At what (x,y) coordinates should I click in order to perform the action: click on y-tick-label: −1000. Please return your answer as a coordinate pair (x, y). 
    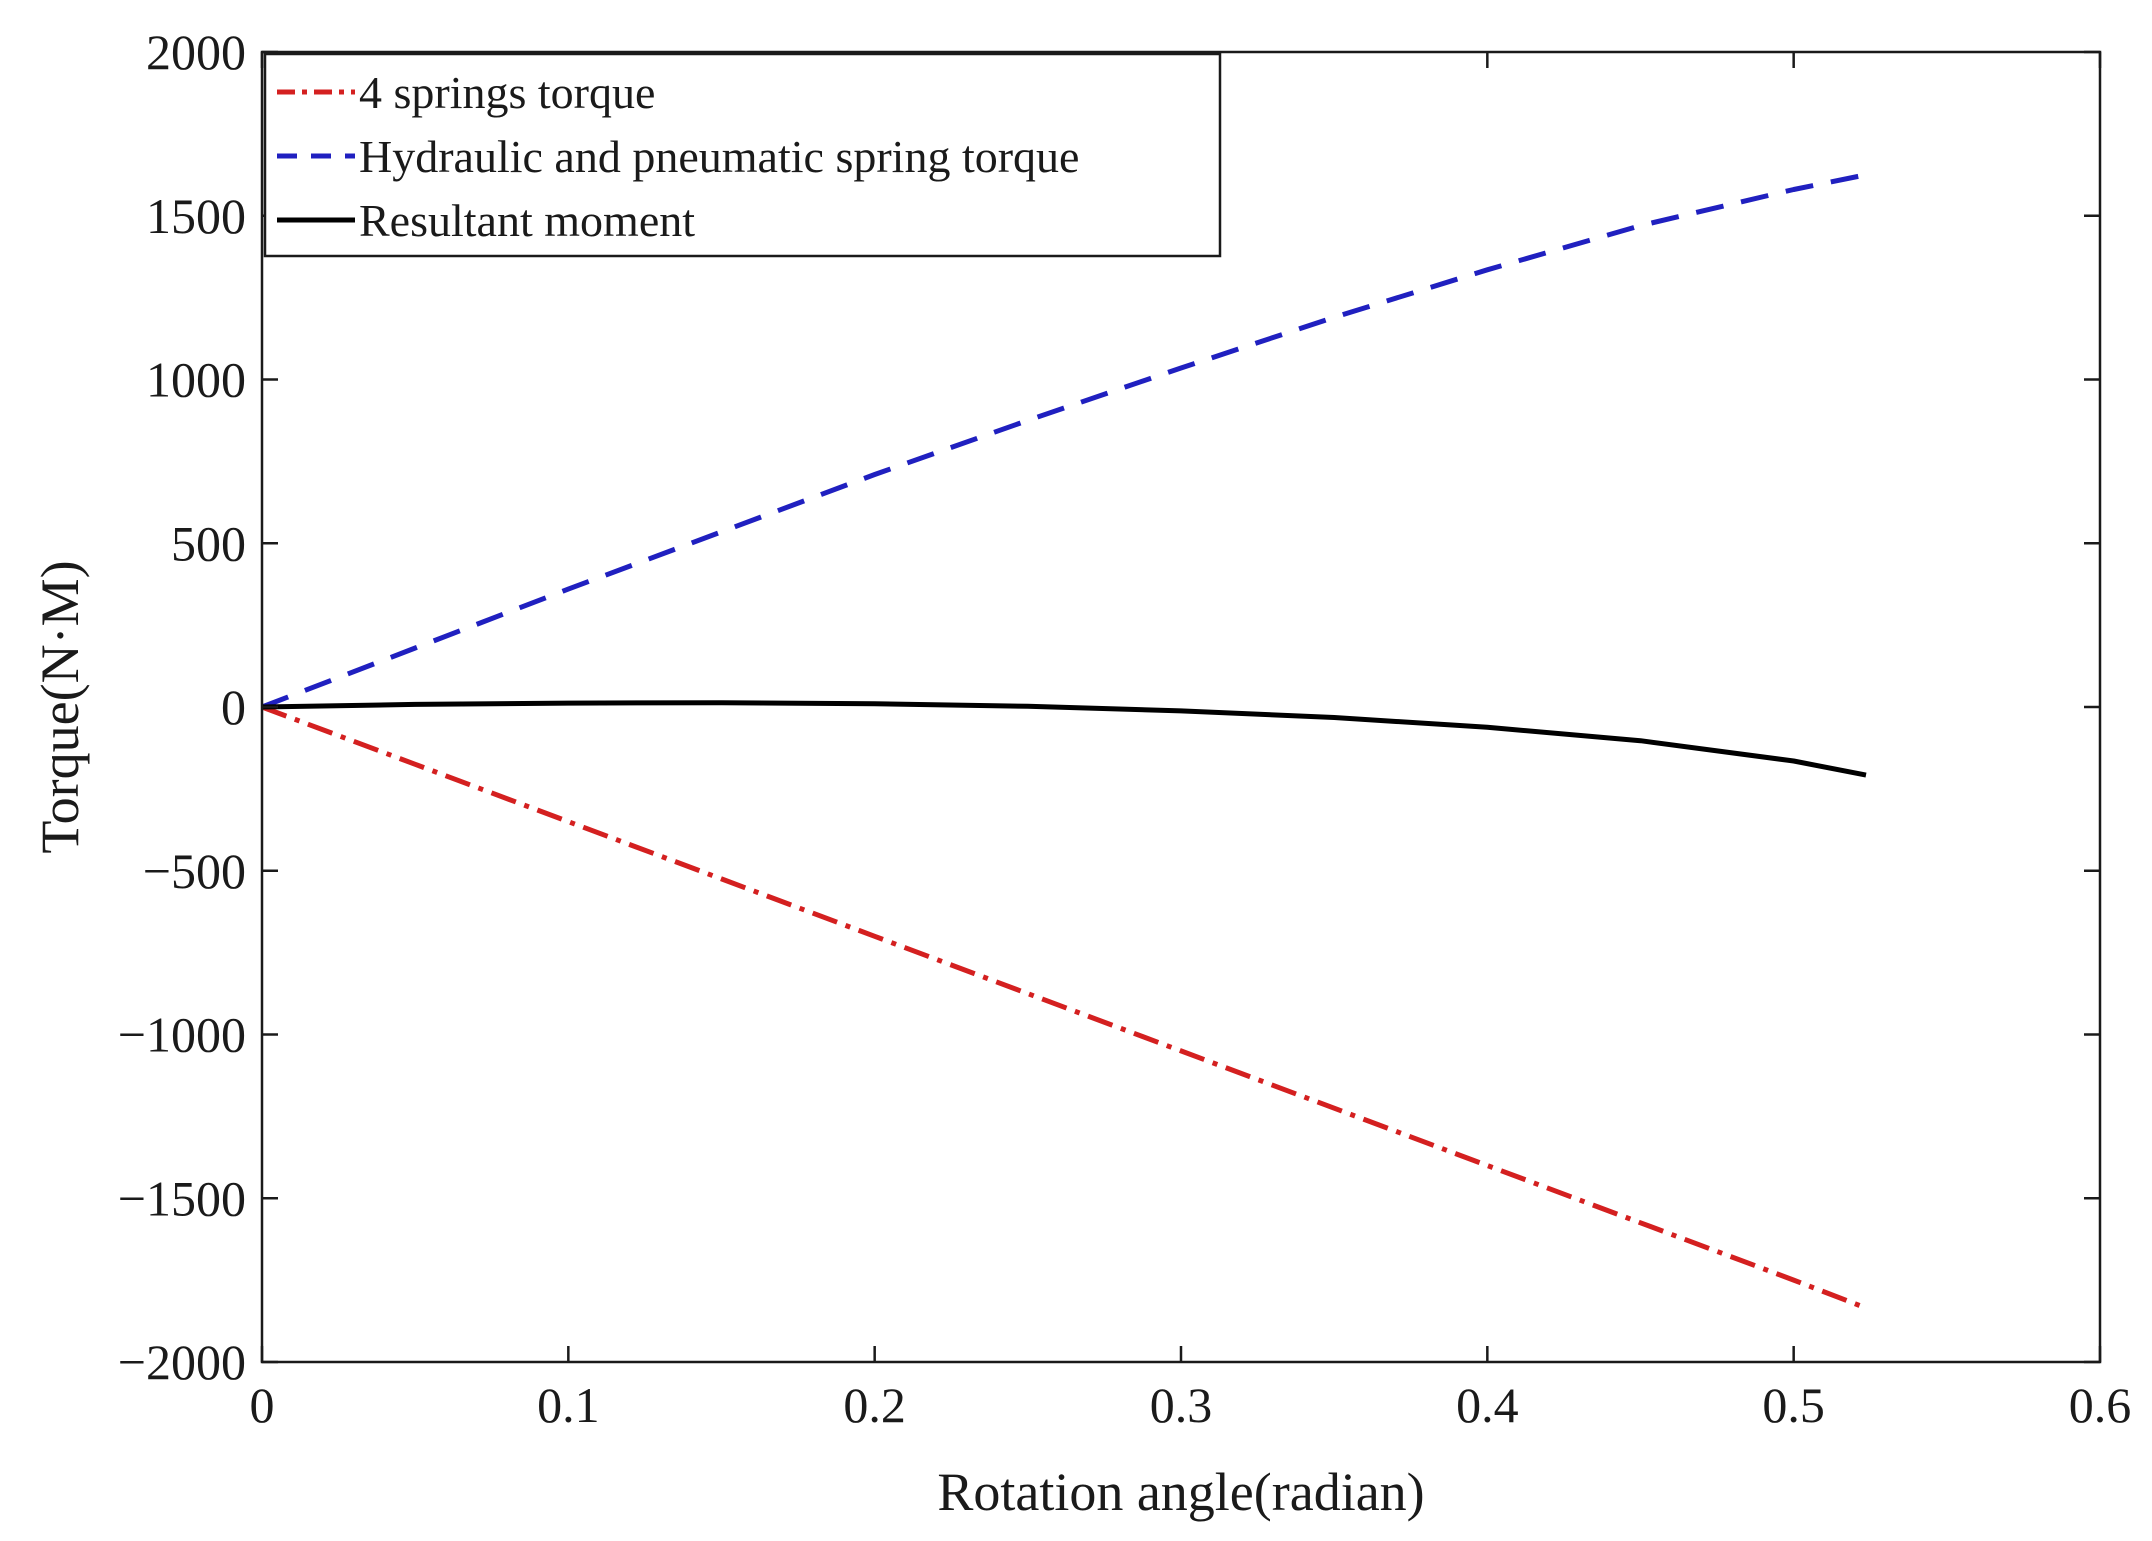
    Looking at the image, I should click on (182, 1035).